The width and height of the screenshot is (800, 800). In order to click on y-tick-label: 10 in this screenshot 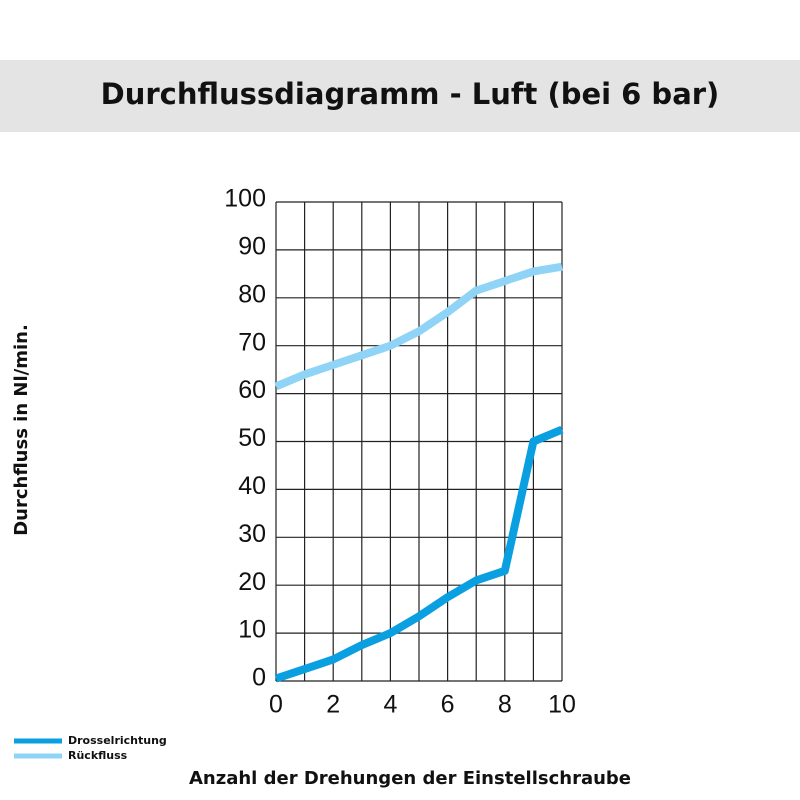, I will do `click(252, 630)`.